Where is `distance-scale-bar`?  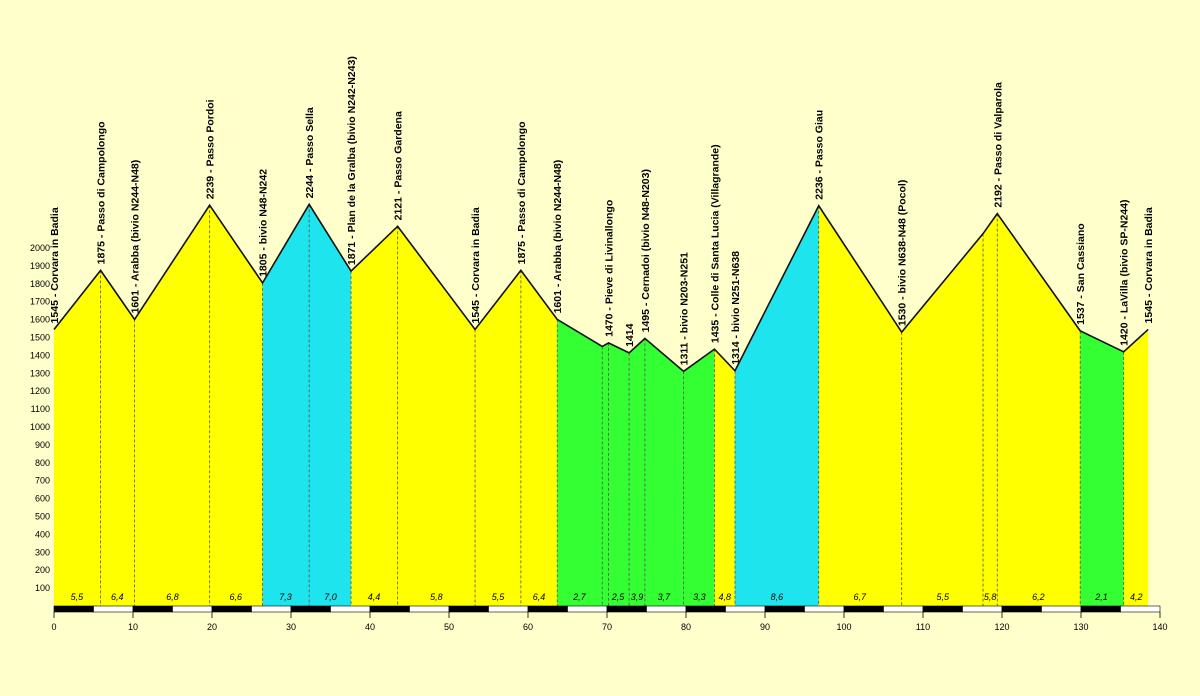 distance-scale-bar is located at coordinates (607, 609).